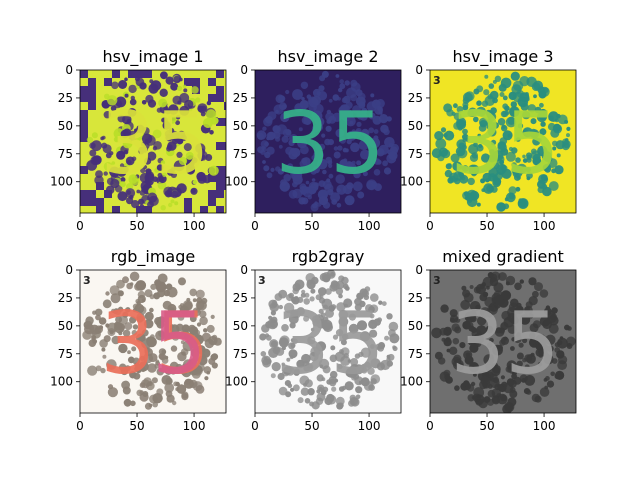 This screenshot has width=640, height=480. Describe the element at coordinates (328, 341) in the screenshot. I see `image-area: 35 3` at that location.